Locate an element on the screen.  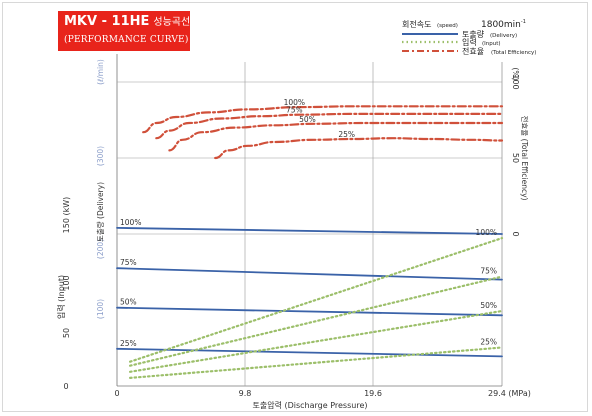
efficiency-tick-label: 100 is located at coordinates (515, 81).